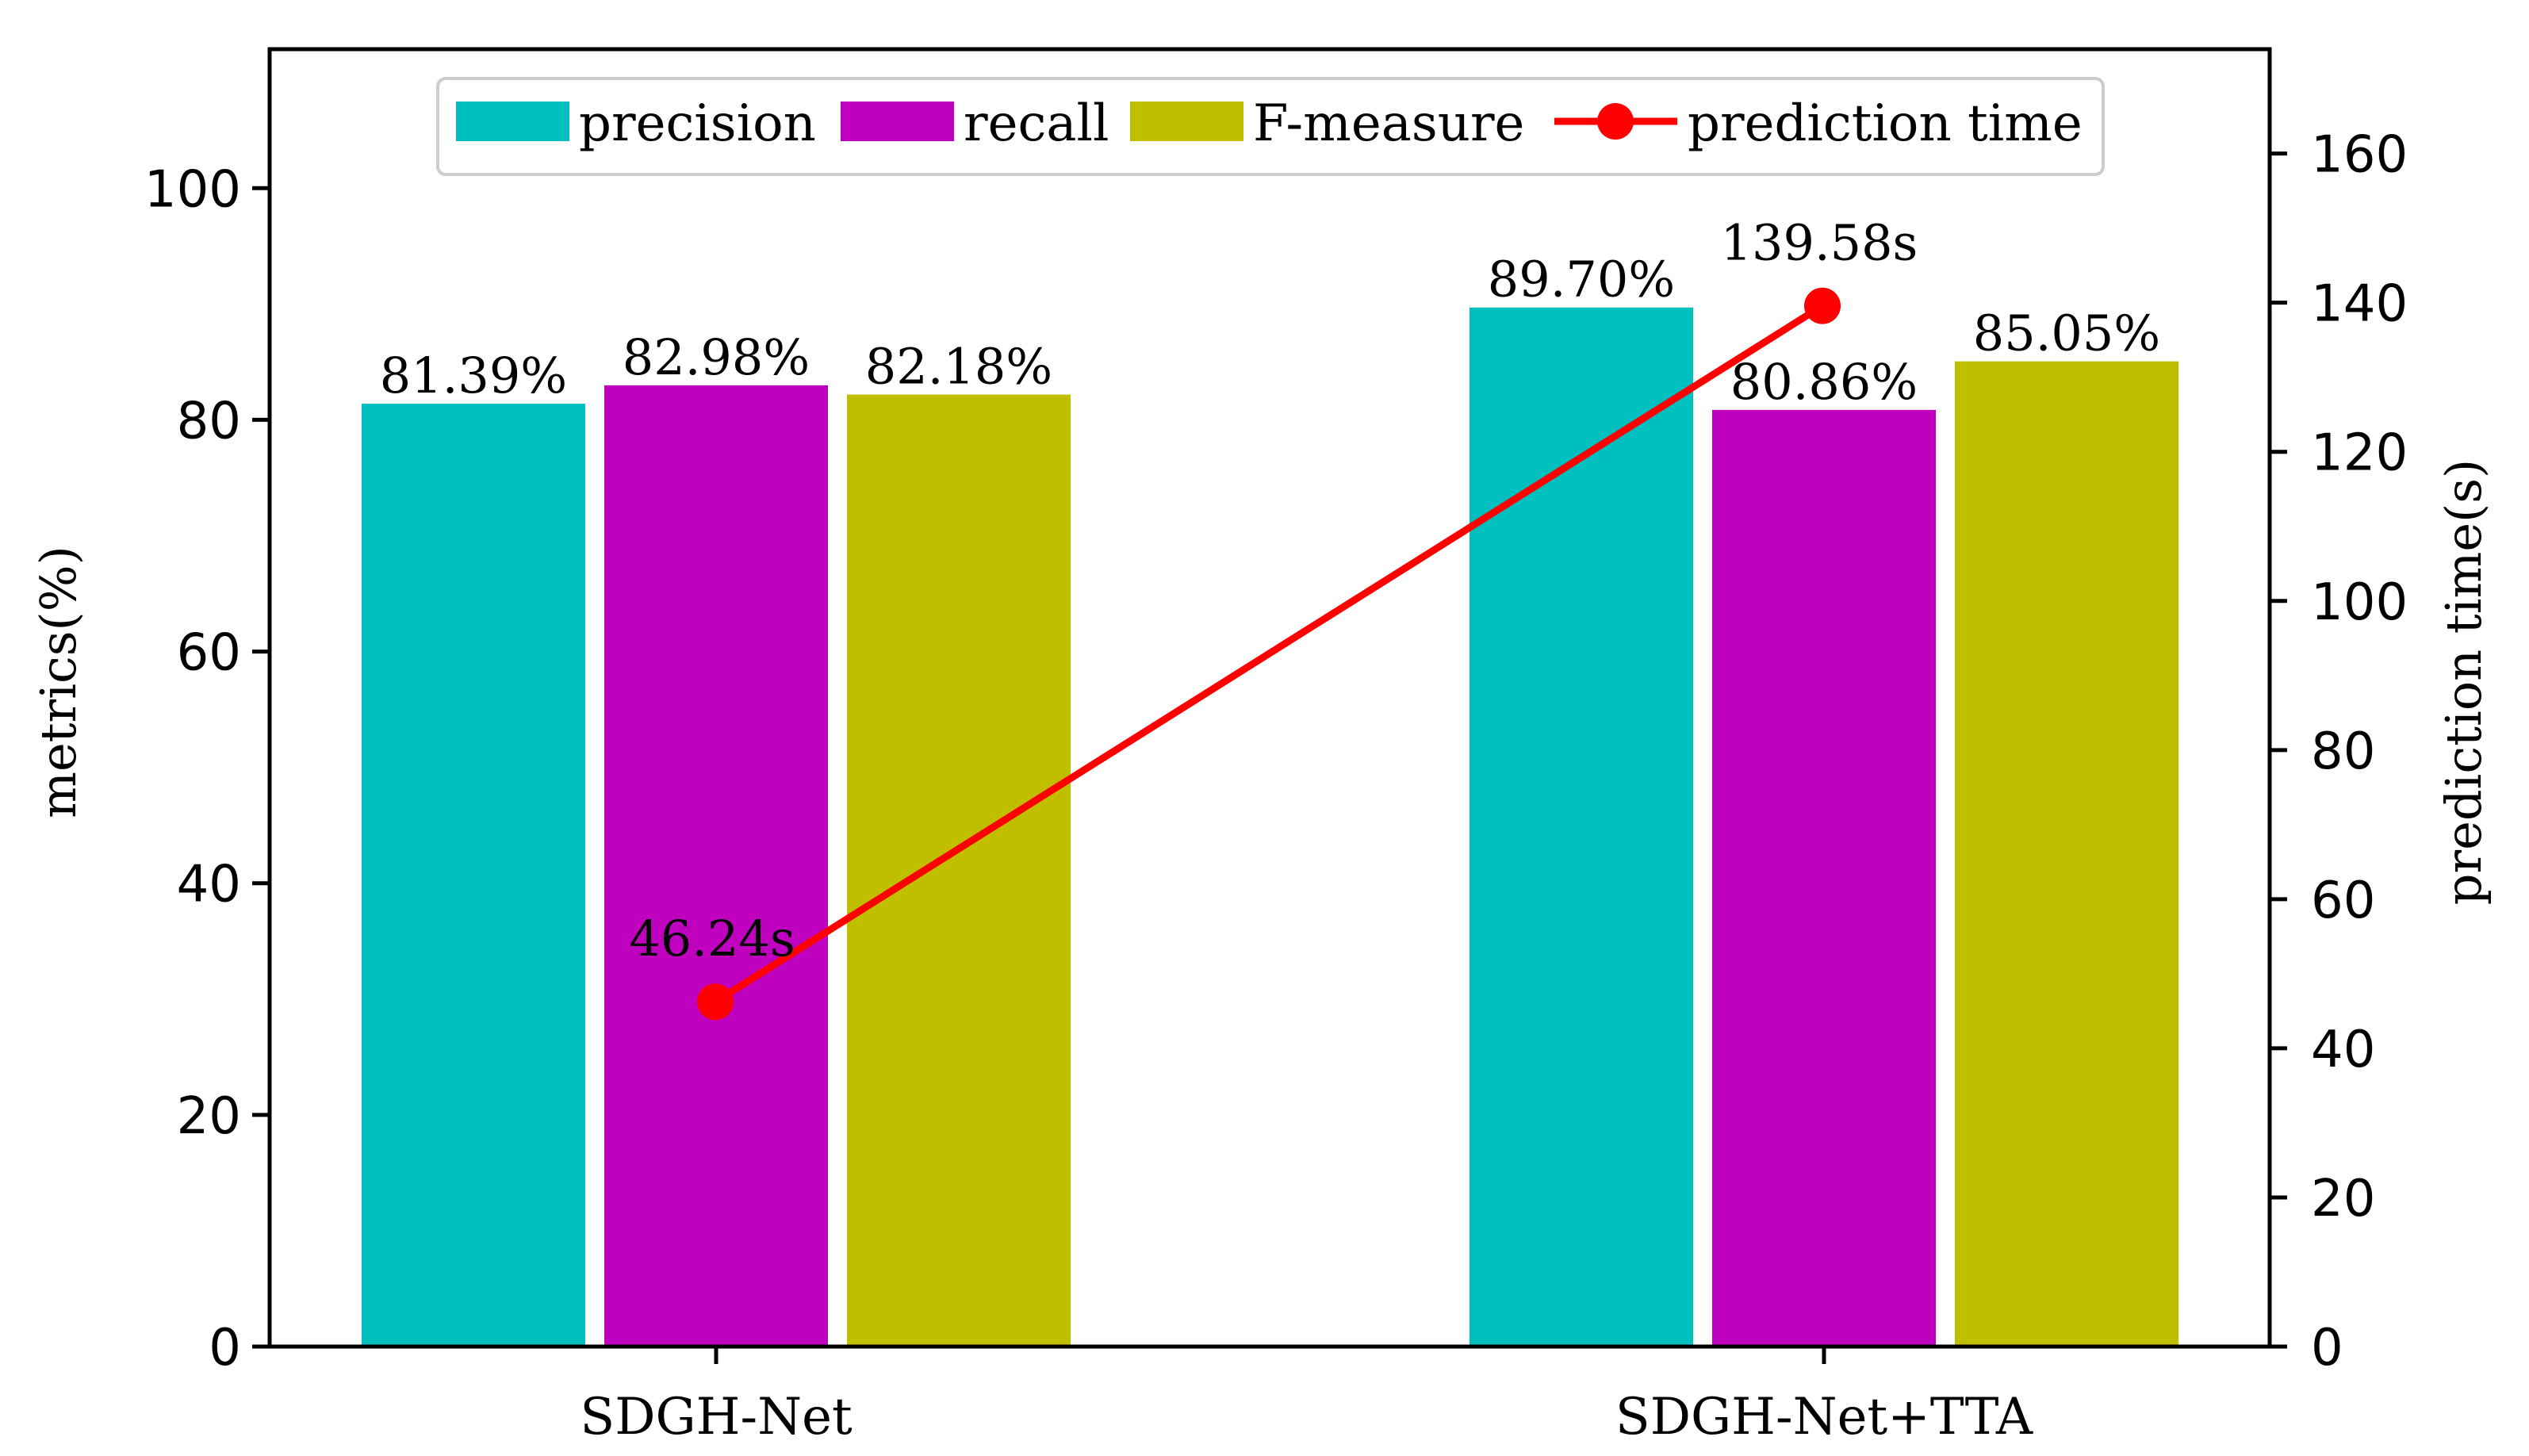 The width and height of the screenshot is (2529, 1456). What do you see at coordinates (1388, 123) in the screenshot?
I see `legend-label-f-measure: F-measure` at bounding box center [1388, 123].